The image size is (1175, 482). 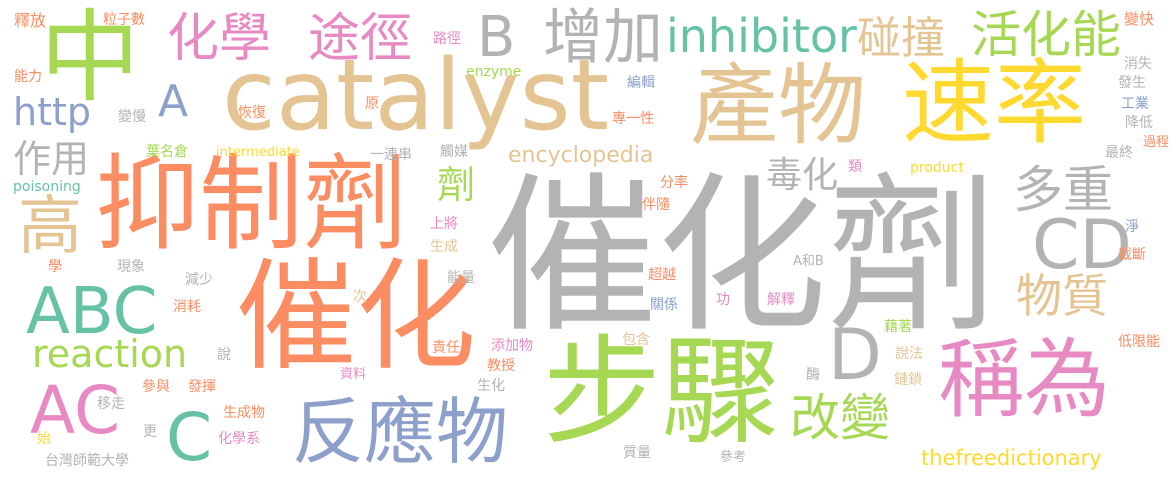 What do you see at coordinates (937, 168) in the screenshot?
I see `word-product: product` at bounding box center [937, 168].